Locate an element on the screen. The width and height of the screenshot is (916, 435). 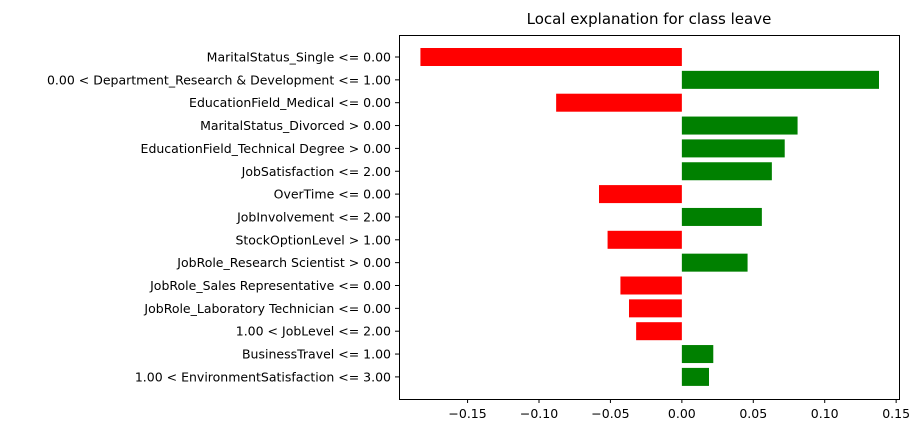
category-label: JobRole_Sales Representative <= 0.00 is located at coordinates (270, 285).